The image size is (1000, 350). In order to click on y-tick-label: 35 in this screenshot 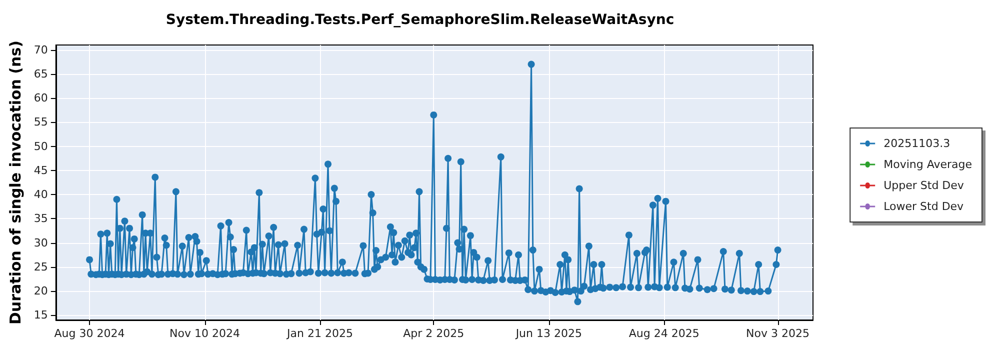, I will do `click(41, 219)`.